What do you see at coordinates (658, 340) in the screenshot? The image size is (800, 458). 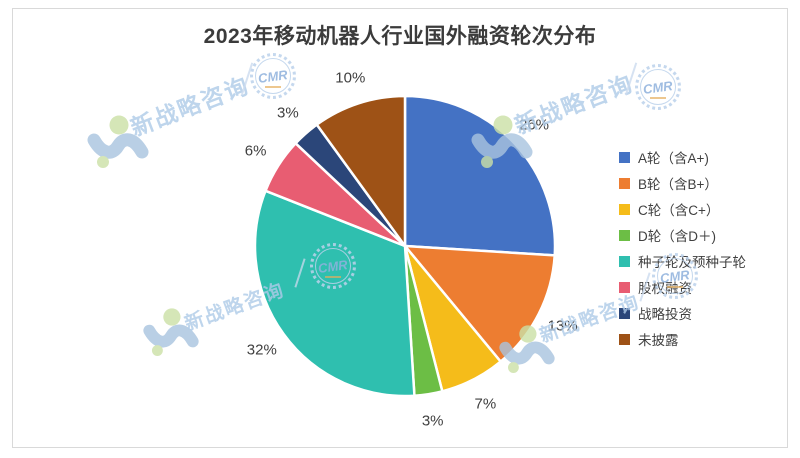 I see `legend-label: 未披露` at bounding box center [658, 340].